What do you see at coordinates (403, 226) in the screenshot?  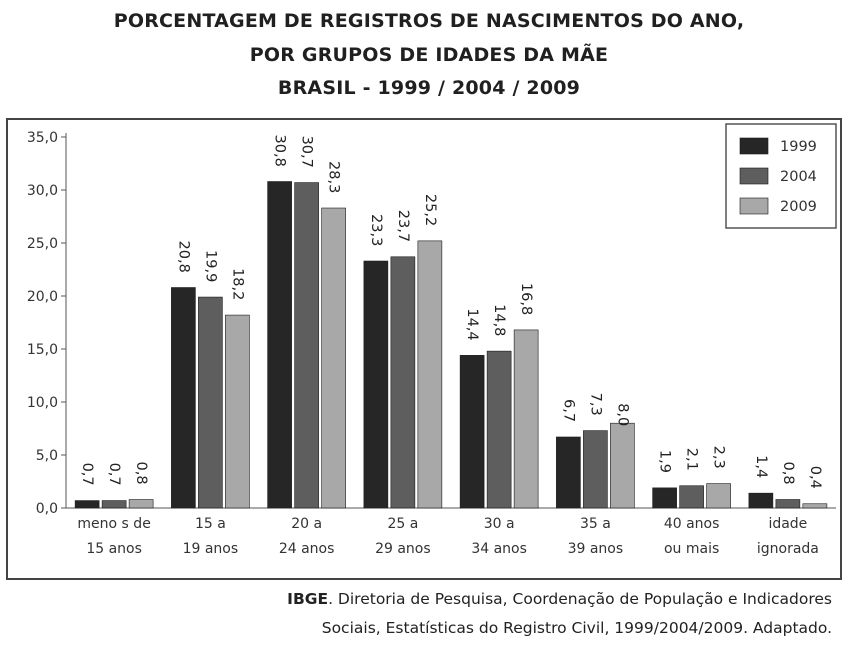 I see `bar-value-label: 23,7` at bounding box center [403, 226].